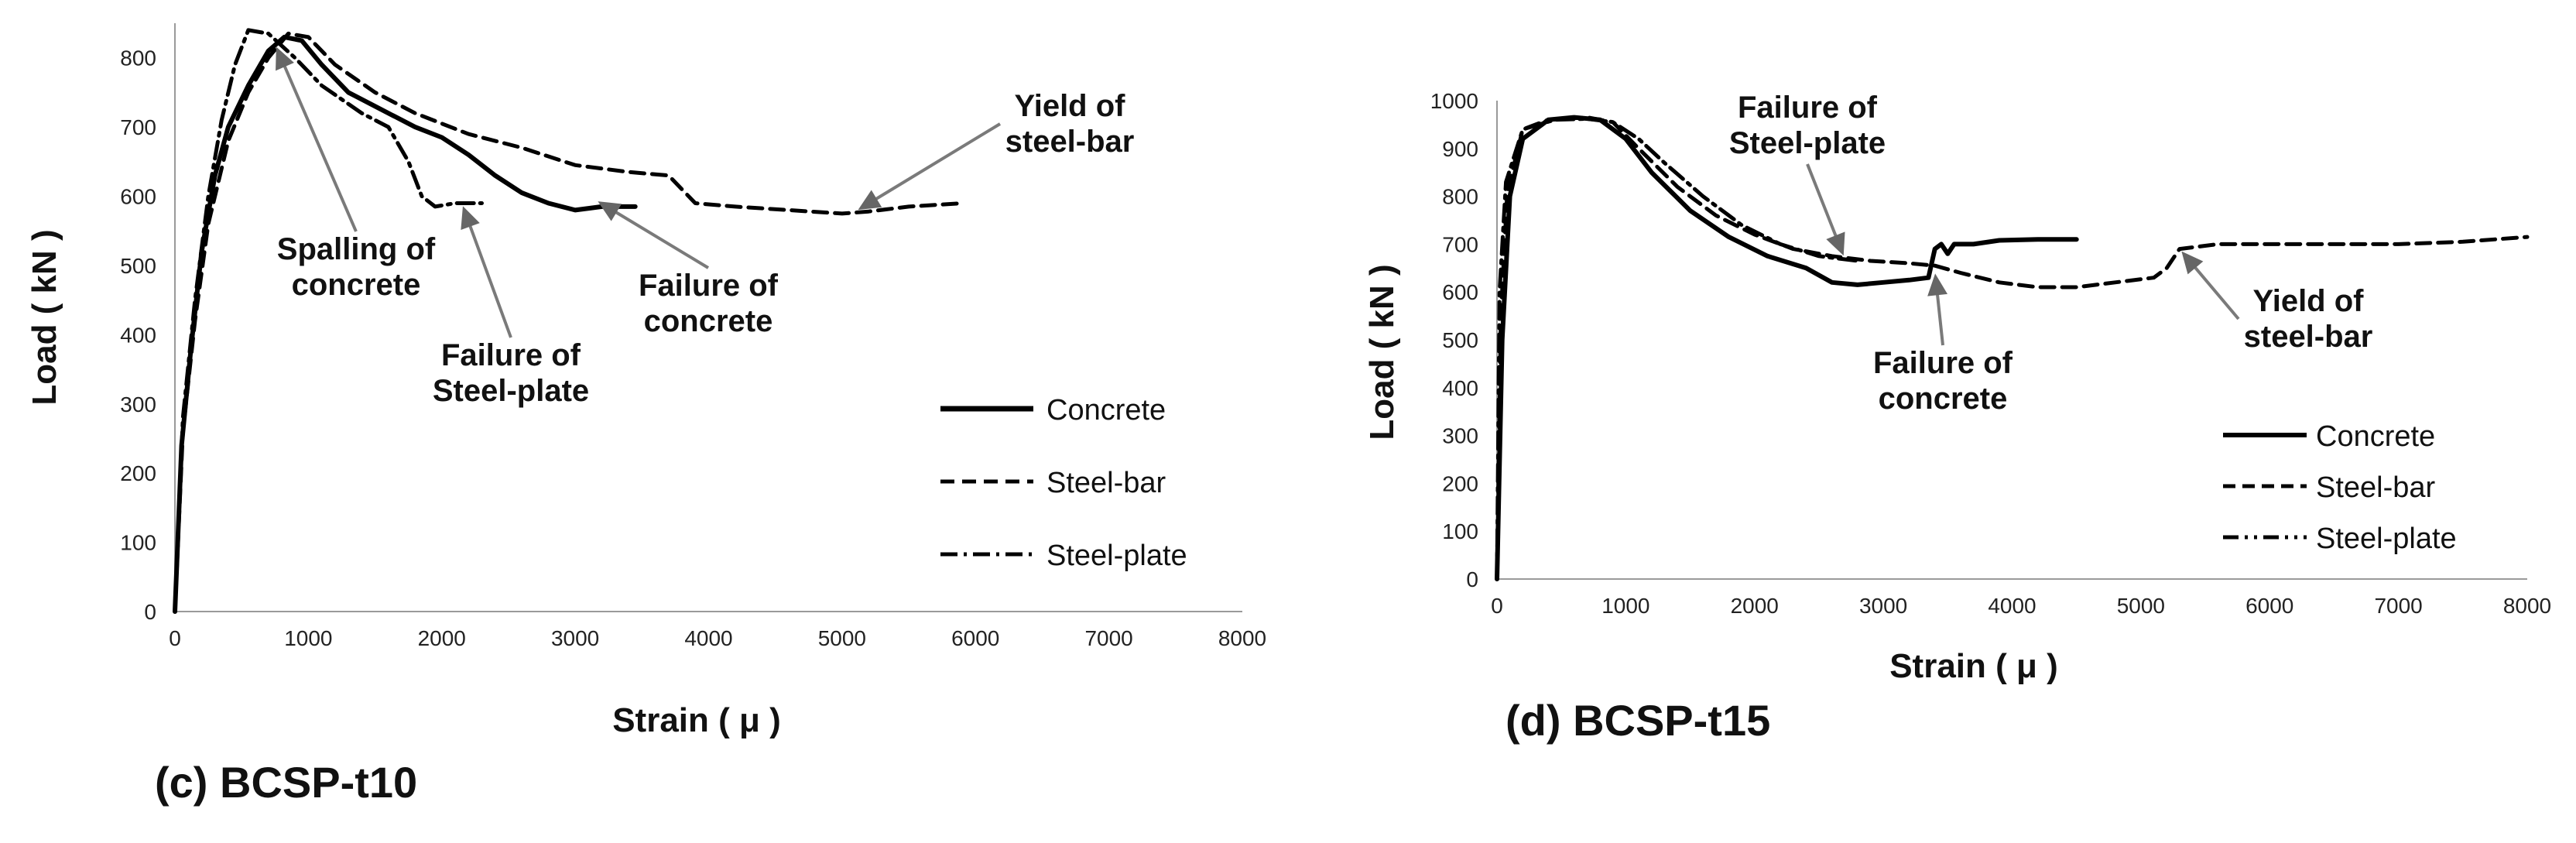 The height and width of the screenshot is (843, 2576). I want to click on chart-d-series-steelplate, so click(1677, 349).